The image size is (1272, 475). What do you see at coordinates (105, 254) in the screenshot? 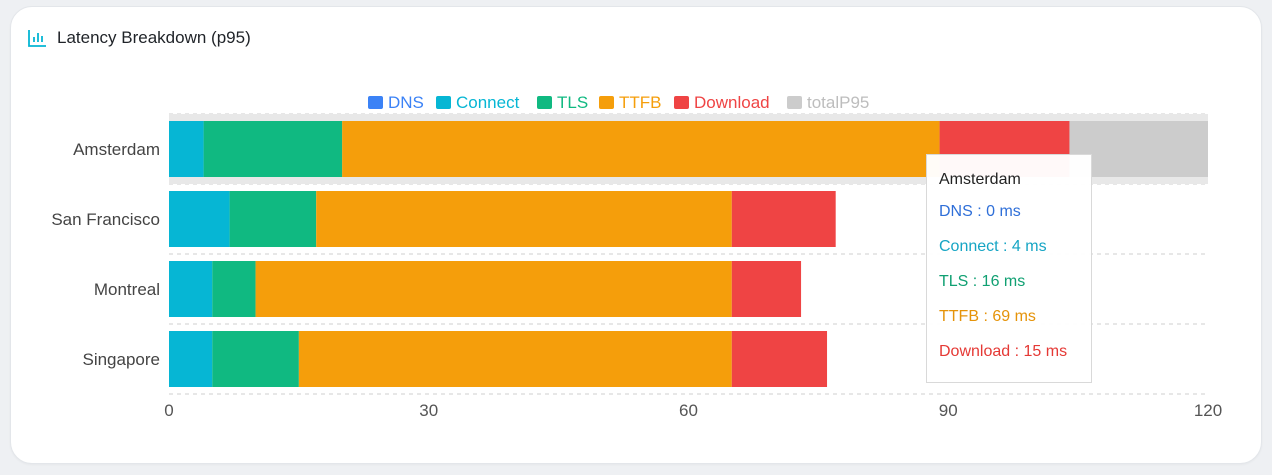
I see `category-labels: Amsterdam San Francisco Montreal Singapore` at bounding box center [105, 254].